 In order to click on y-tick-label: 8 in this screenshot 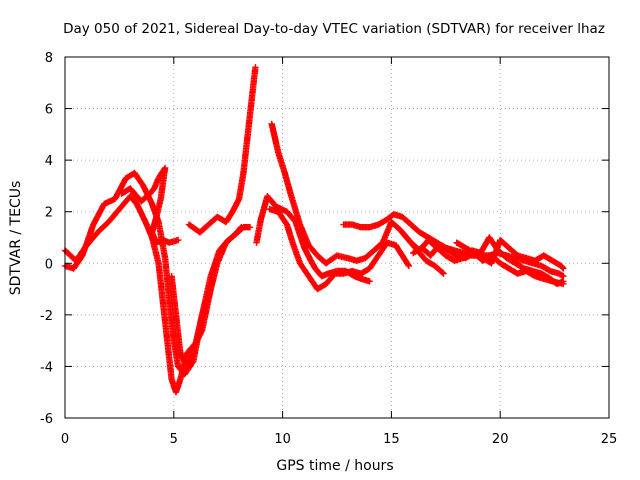, I will do `click(49, 58)`.